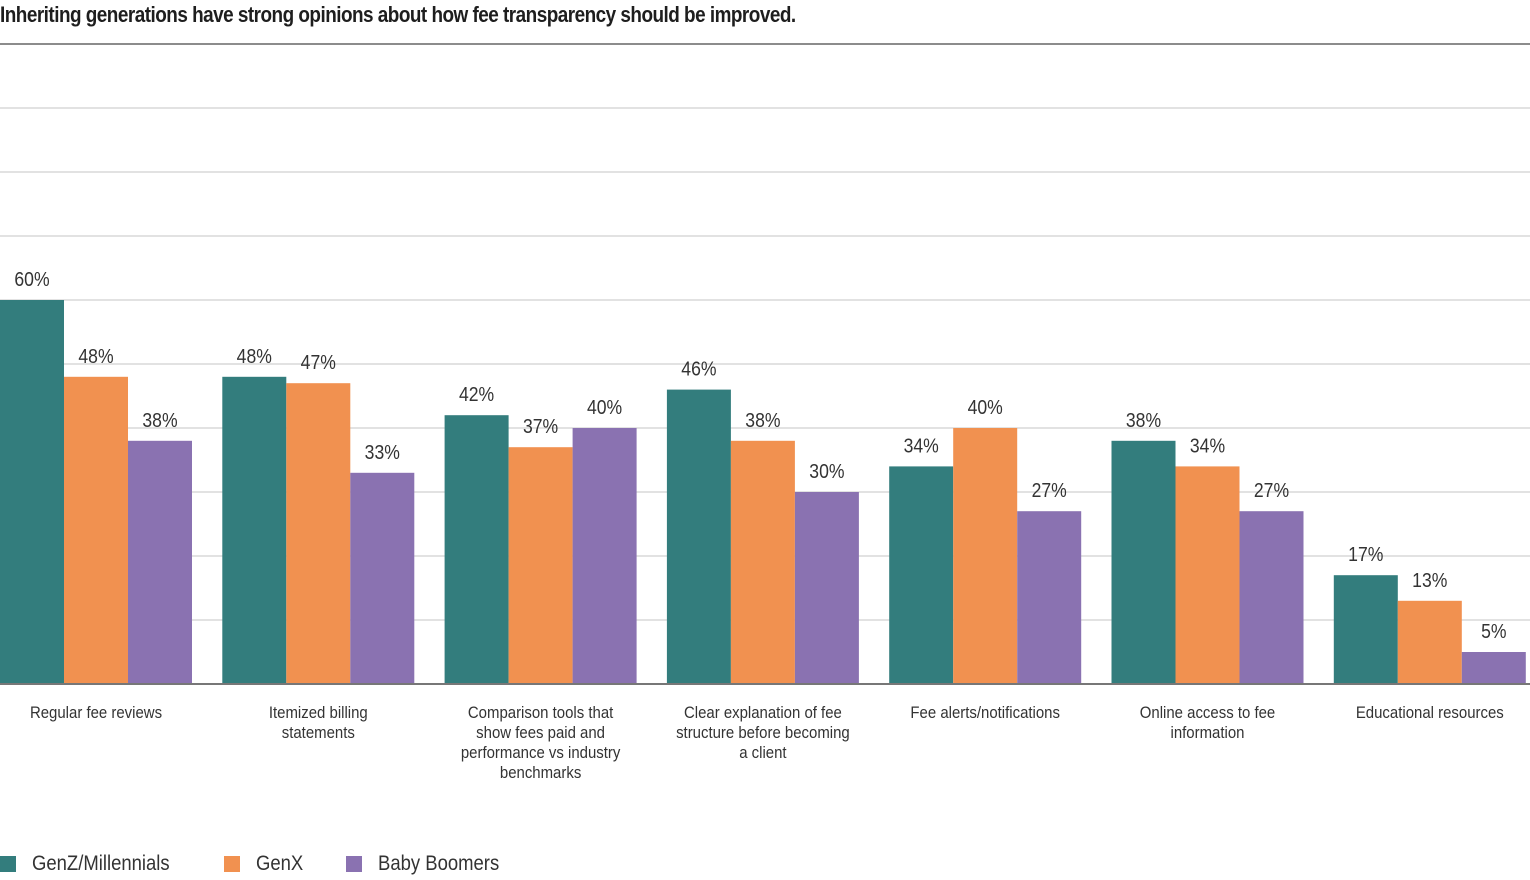 The width and height of the screenshot is (1530, 880). I want to click on x-tick-label: statements, so click(318, 733).